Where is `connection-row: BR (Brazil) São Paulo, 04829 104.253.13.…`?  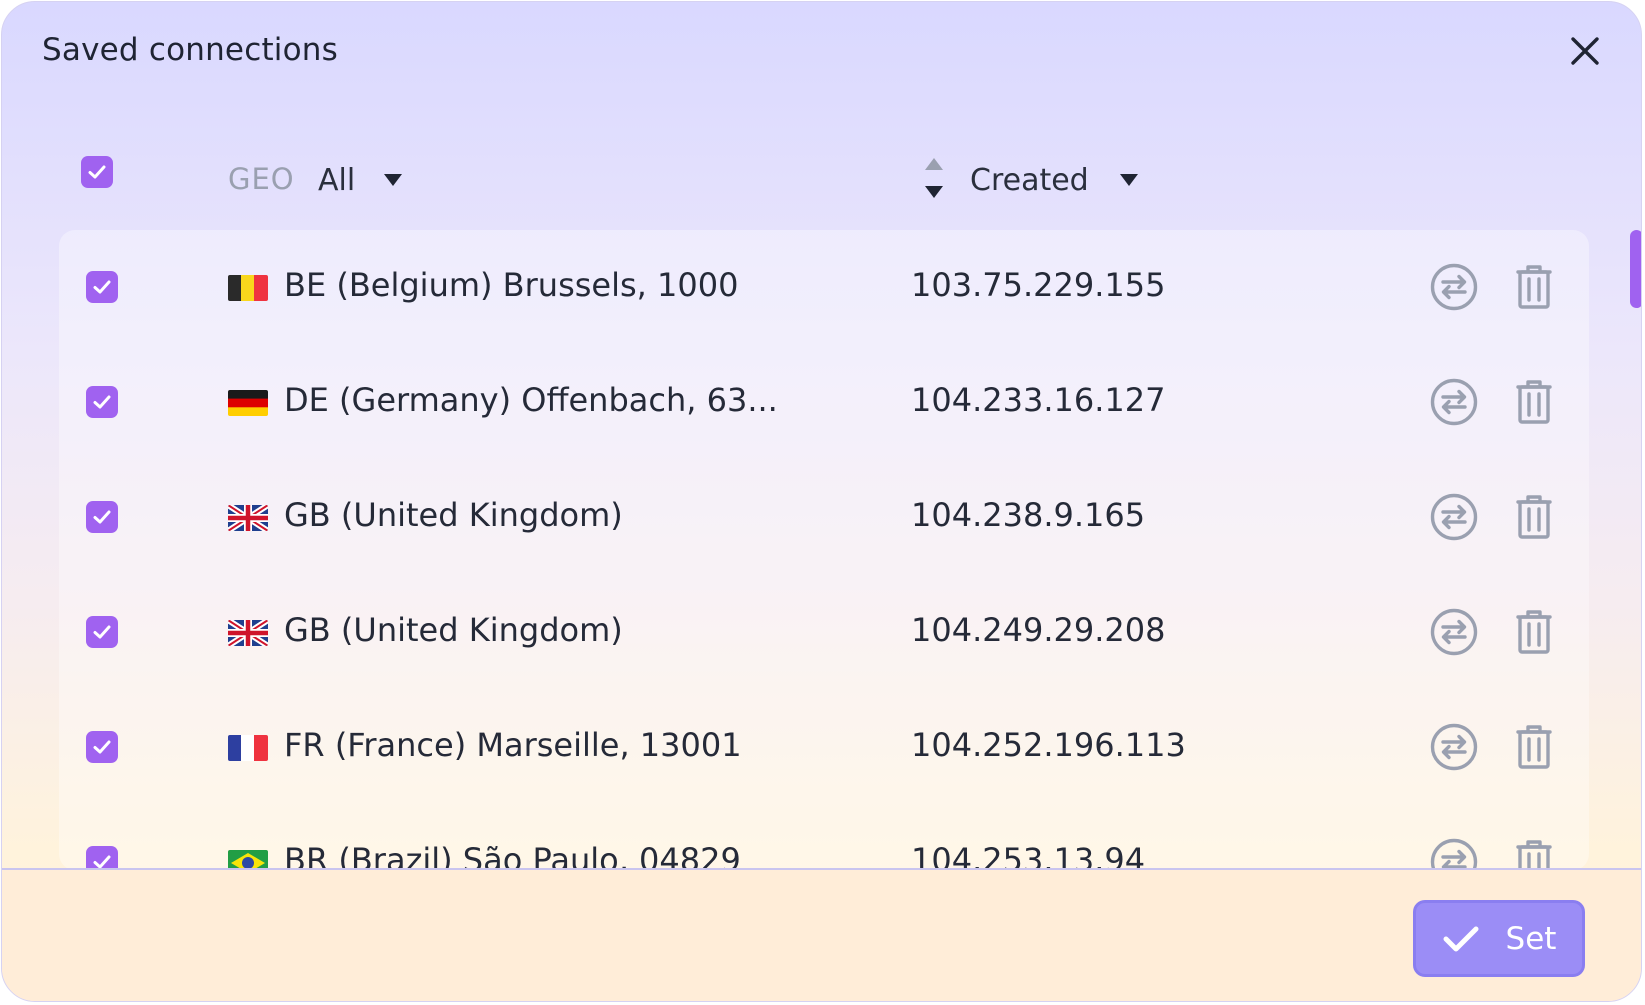 connection-row: BR (Brazil) São Paulo, 04829 104.253.13.… is located at coordinates (824, 837).